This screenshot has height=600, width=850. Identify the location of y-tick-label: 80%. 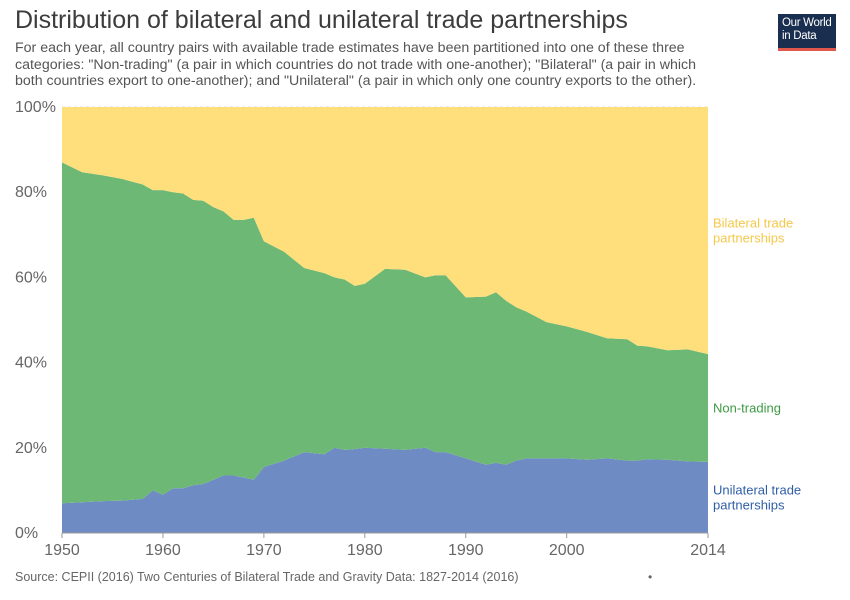
(31, 192).